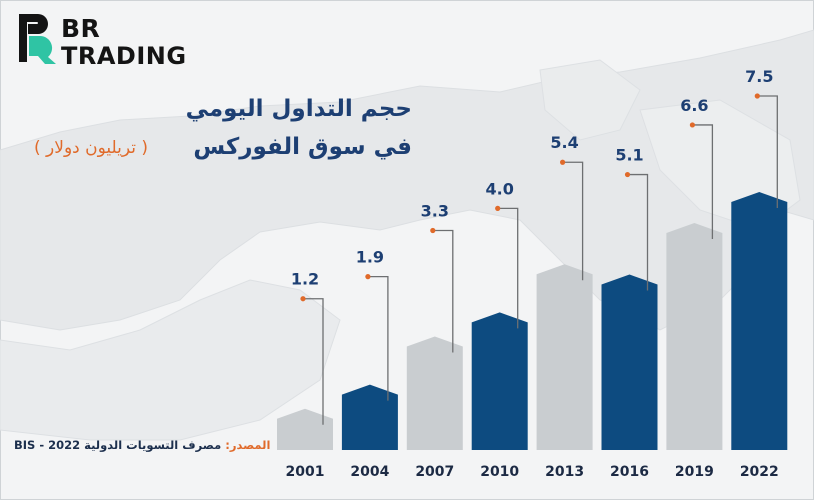 This screenshot has width=814, height=500. What do you see at coordinates (81, 28) in the screenshot?
I see `brand-line1: BR` at bounding box center [81, 28].